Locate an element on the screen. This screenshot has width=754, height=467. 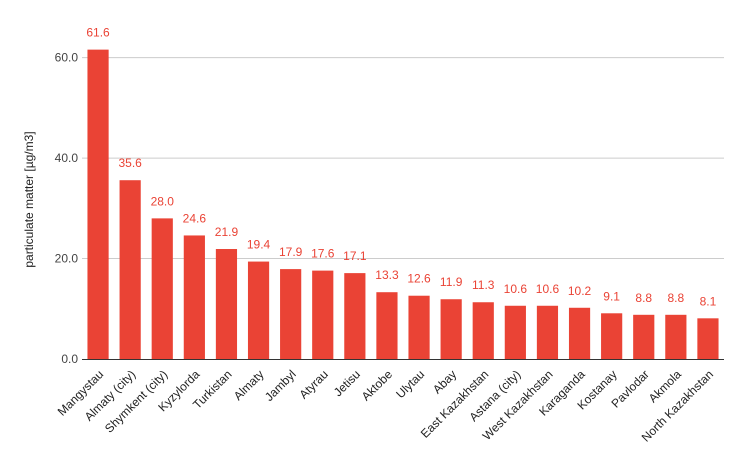
y-axis-title: particulate matter [µg/m3] is located at coordinates (29, 199).